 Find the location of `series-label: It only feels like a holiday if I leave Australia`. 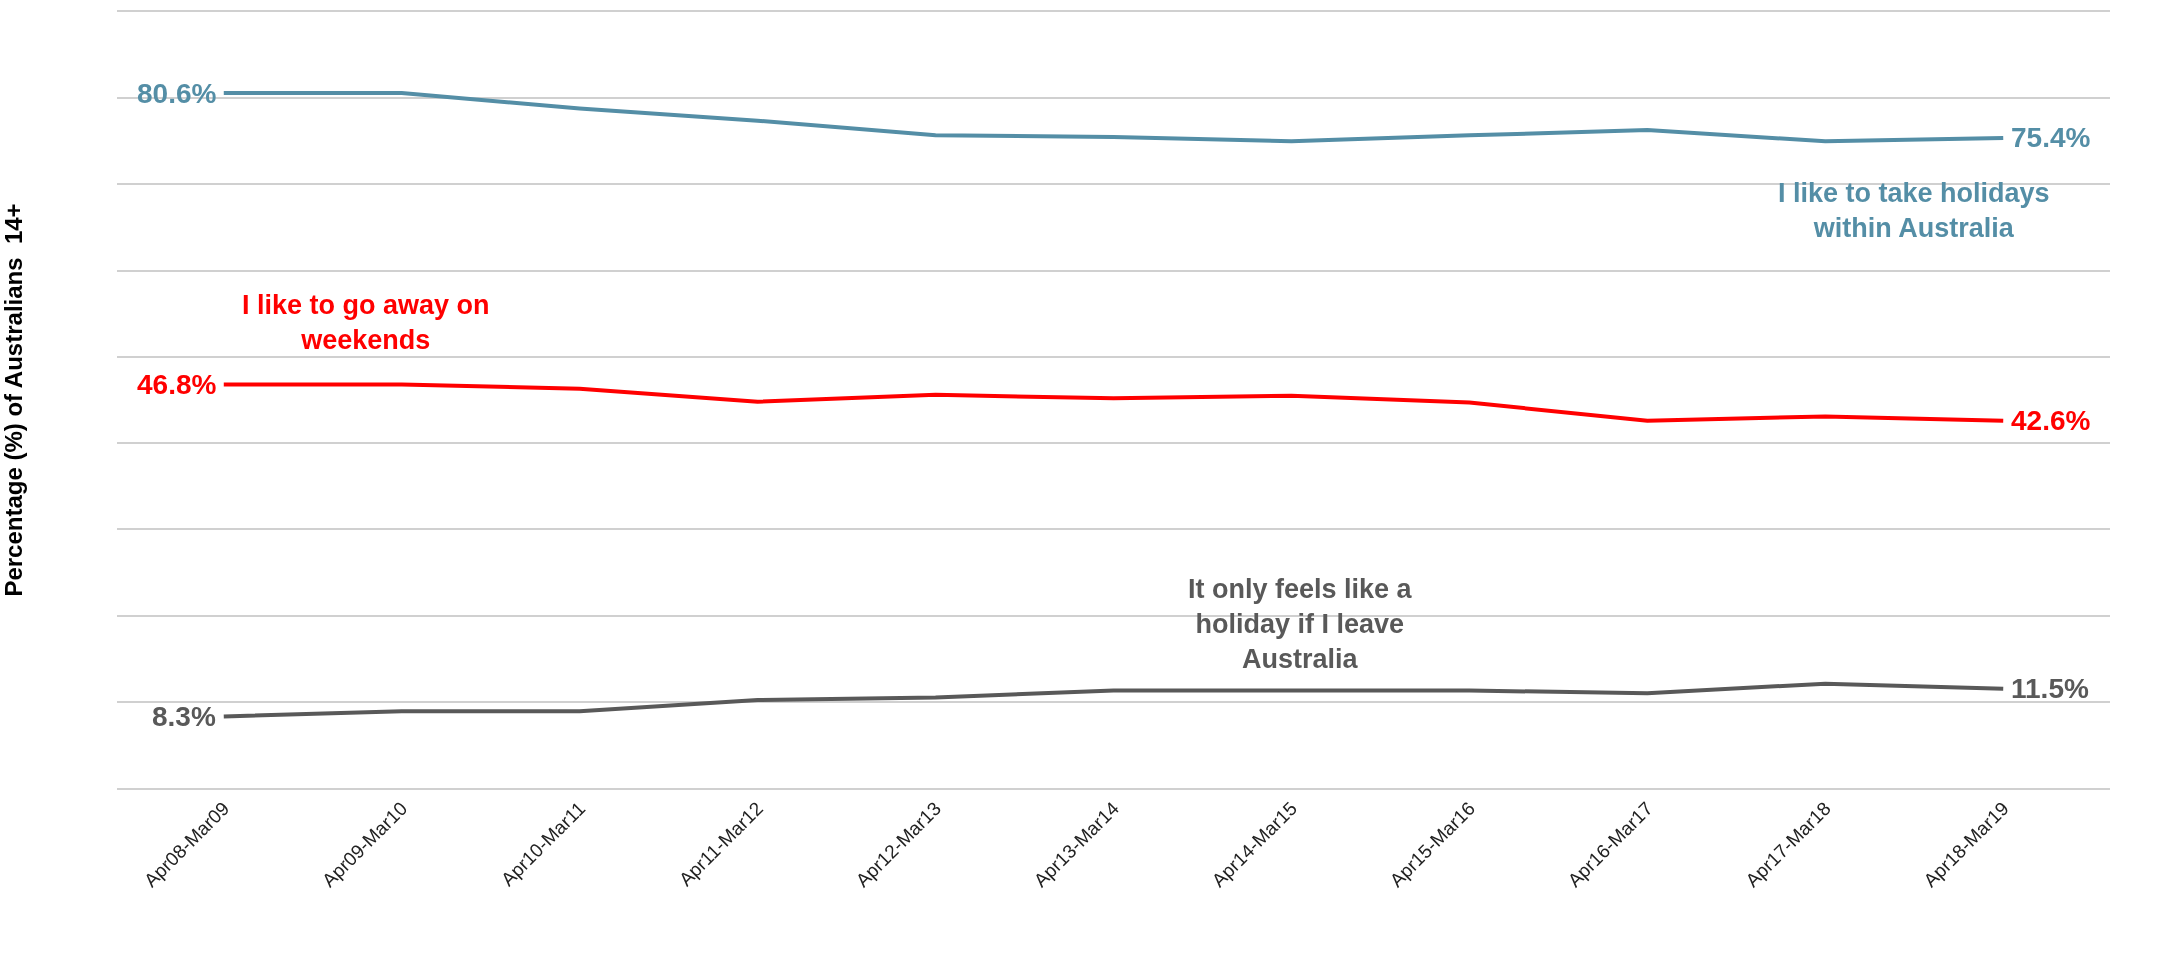

series-label: It only feels like a holiday if I leave Australia is located at coordinates (1300, 624).